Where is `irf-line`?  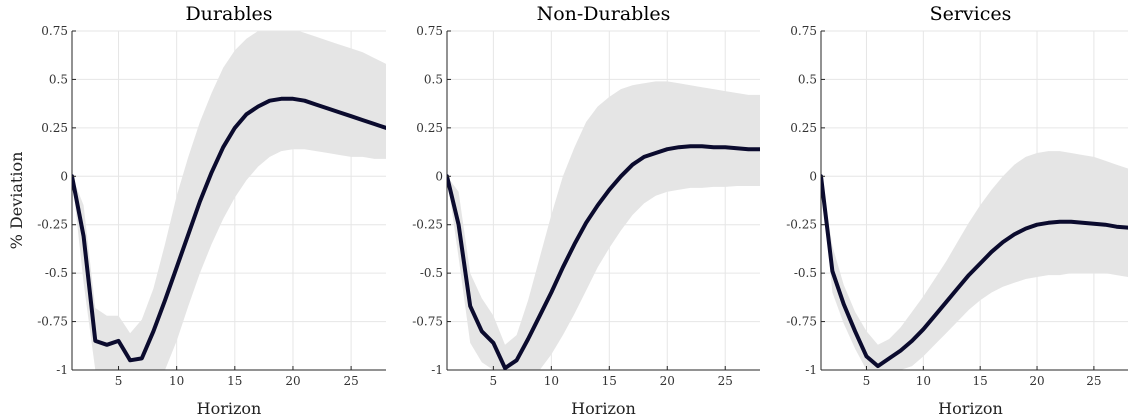
irf-line is located at coordinates (974, 271).